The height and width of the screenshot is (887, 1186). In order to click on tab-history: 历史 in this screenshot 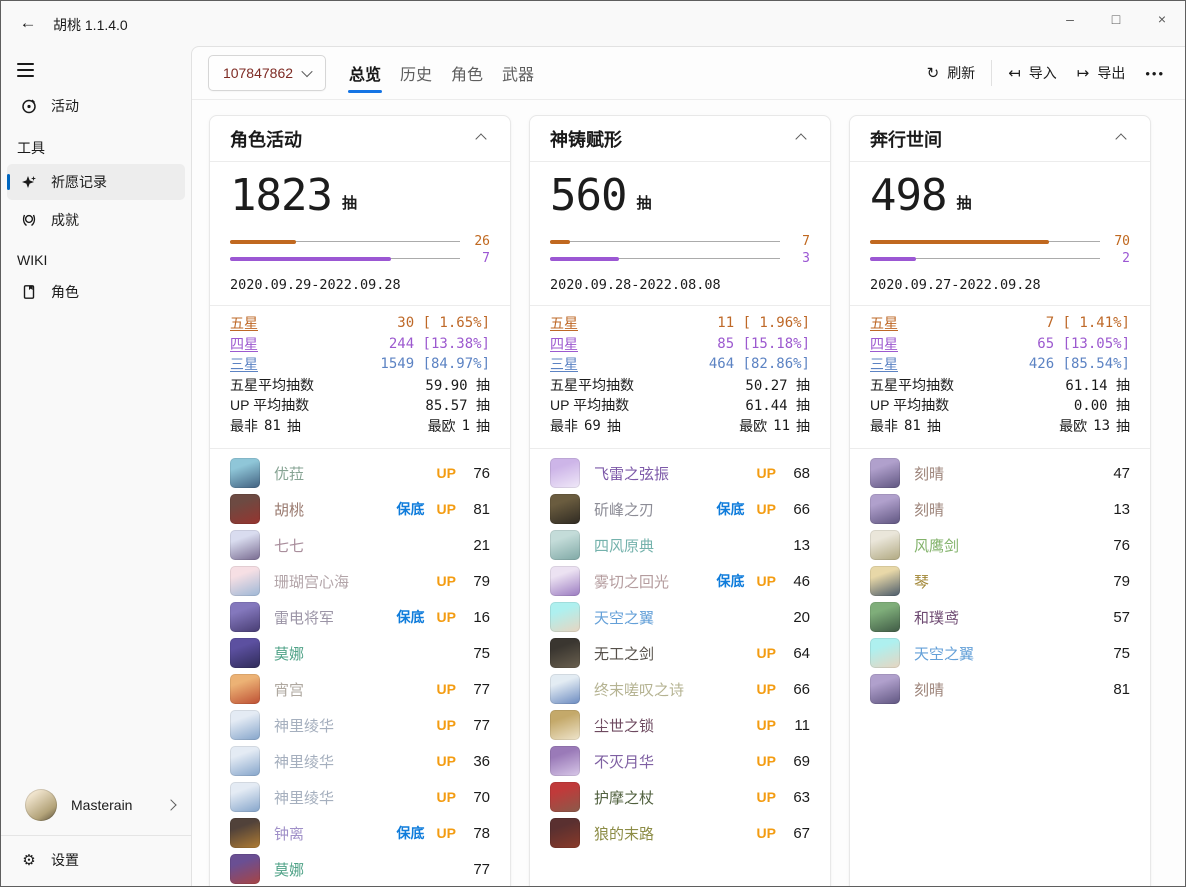, I will do `click(416, 75)`.